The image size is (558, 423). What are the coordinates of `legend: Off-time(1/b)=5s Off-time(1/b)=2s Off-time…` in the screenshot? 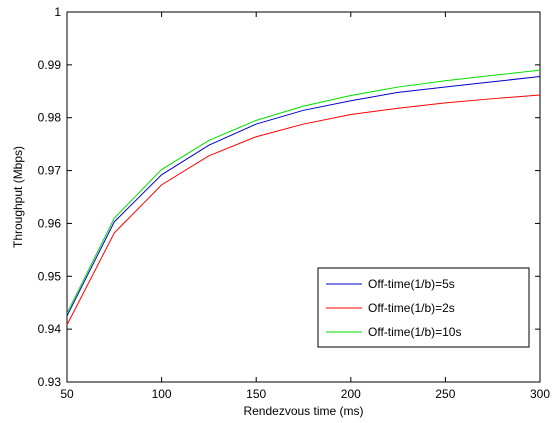 It's located at (423, 307).